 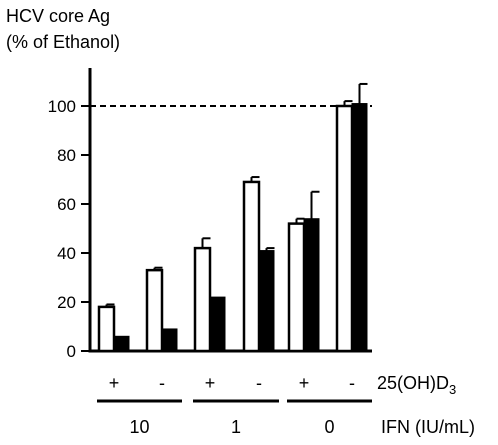 I want to click on y-tick-label: 80, so click(x=66, y=155).